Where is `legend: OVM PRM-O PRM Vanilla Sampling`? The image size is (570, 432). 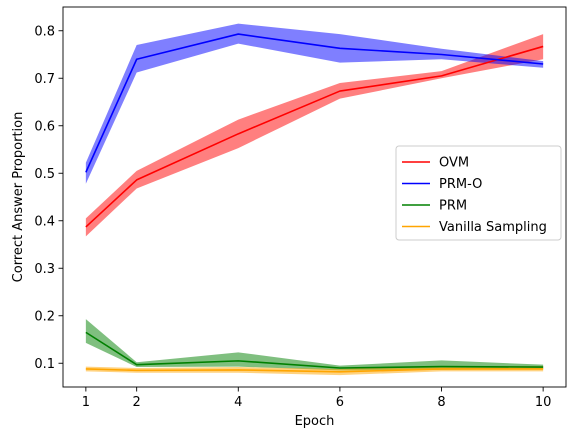
legend: OVM PRM-O PRM Vanilla Sampling is located at coordinates (478, 193).